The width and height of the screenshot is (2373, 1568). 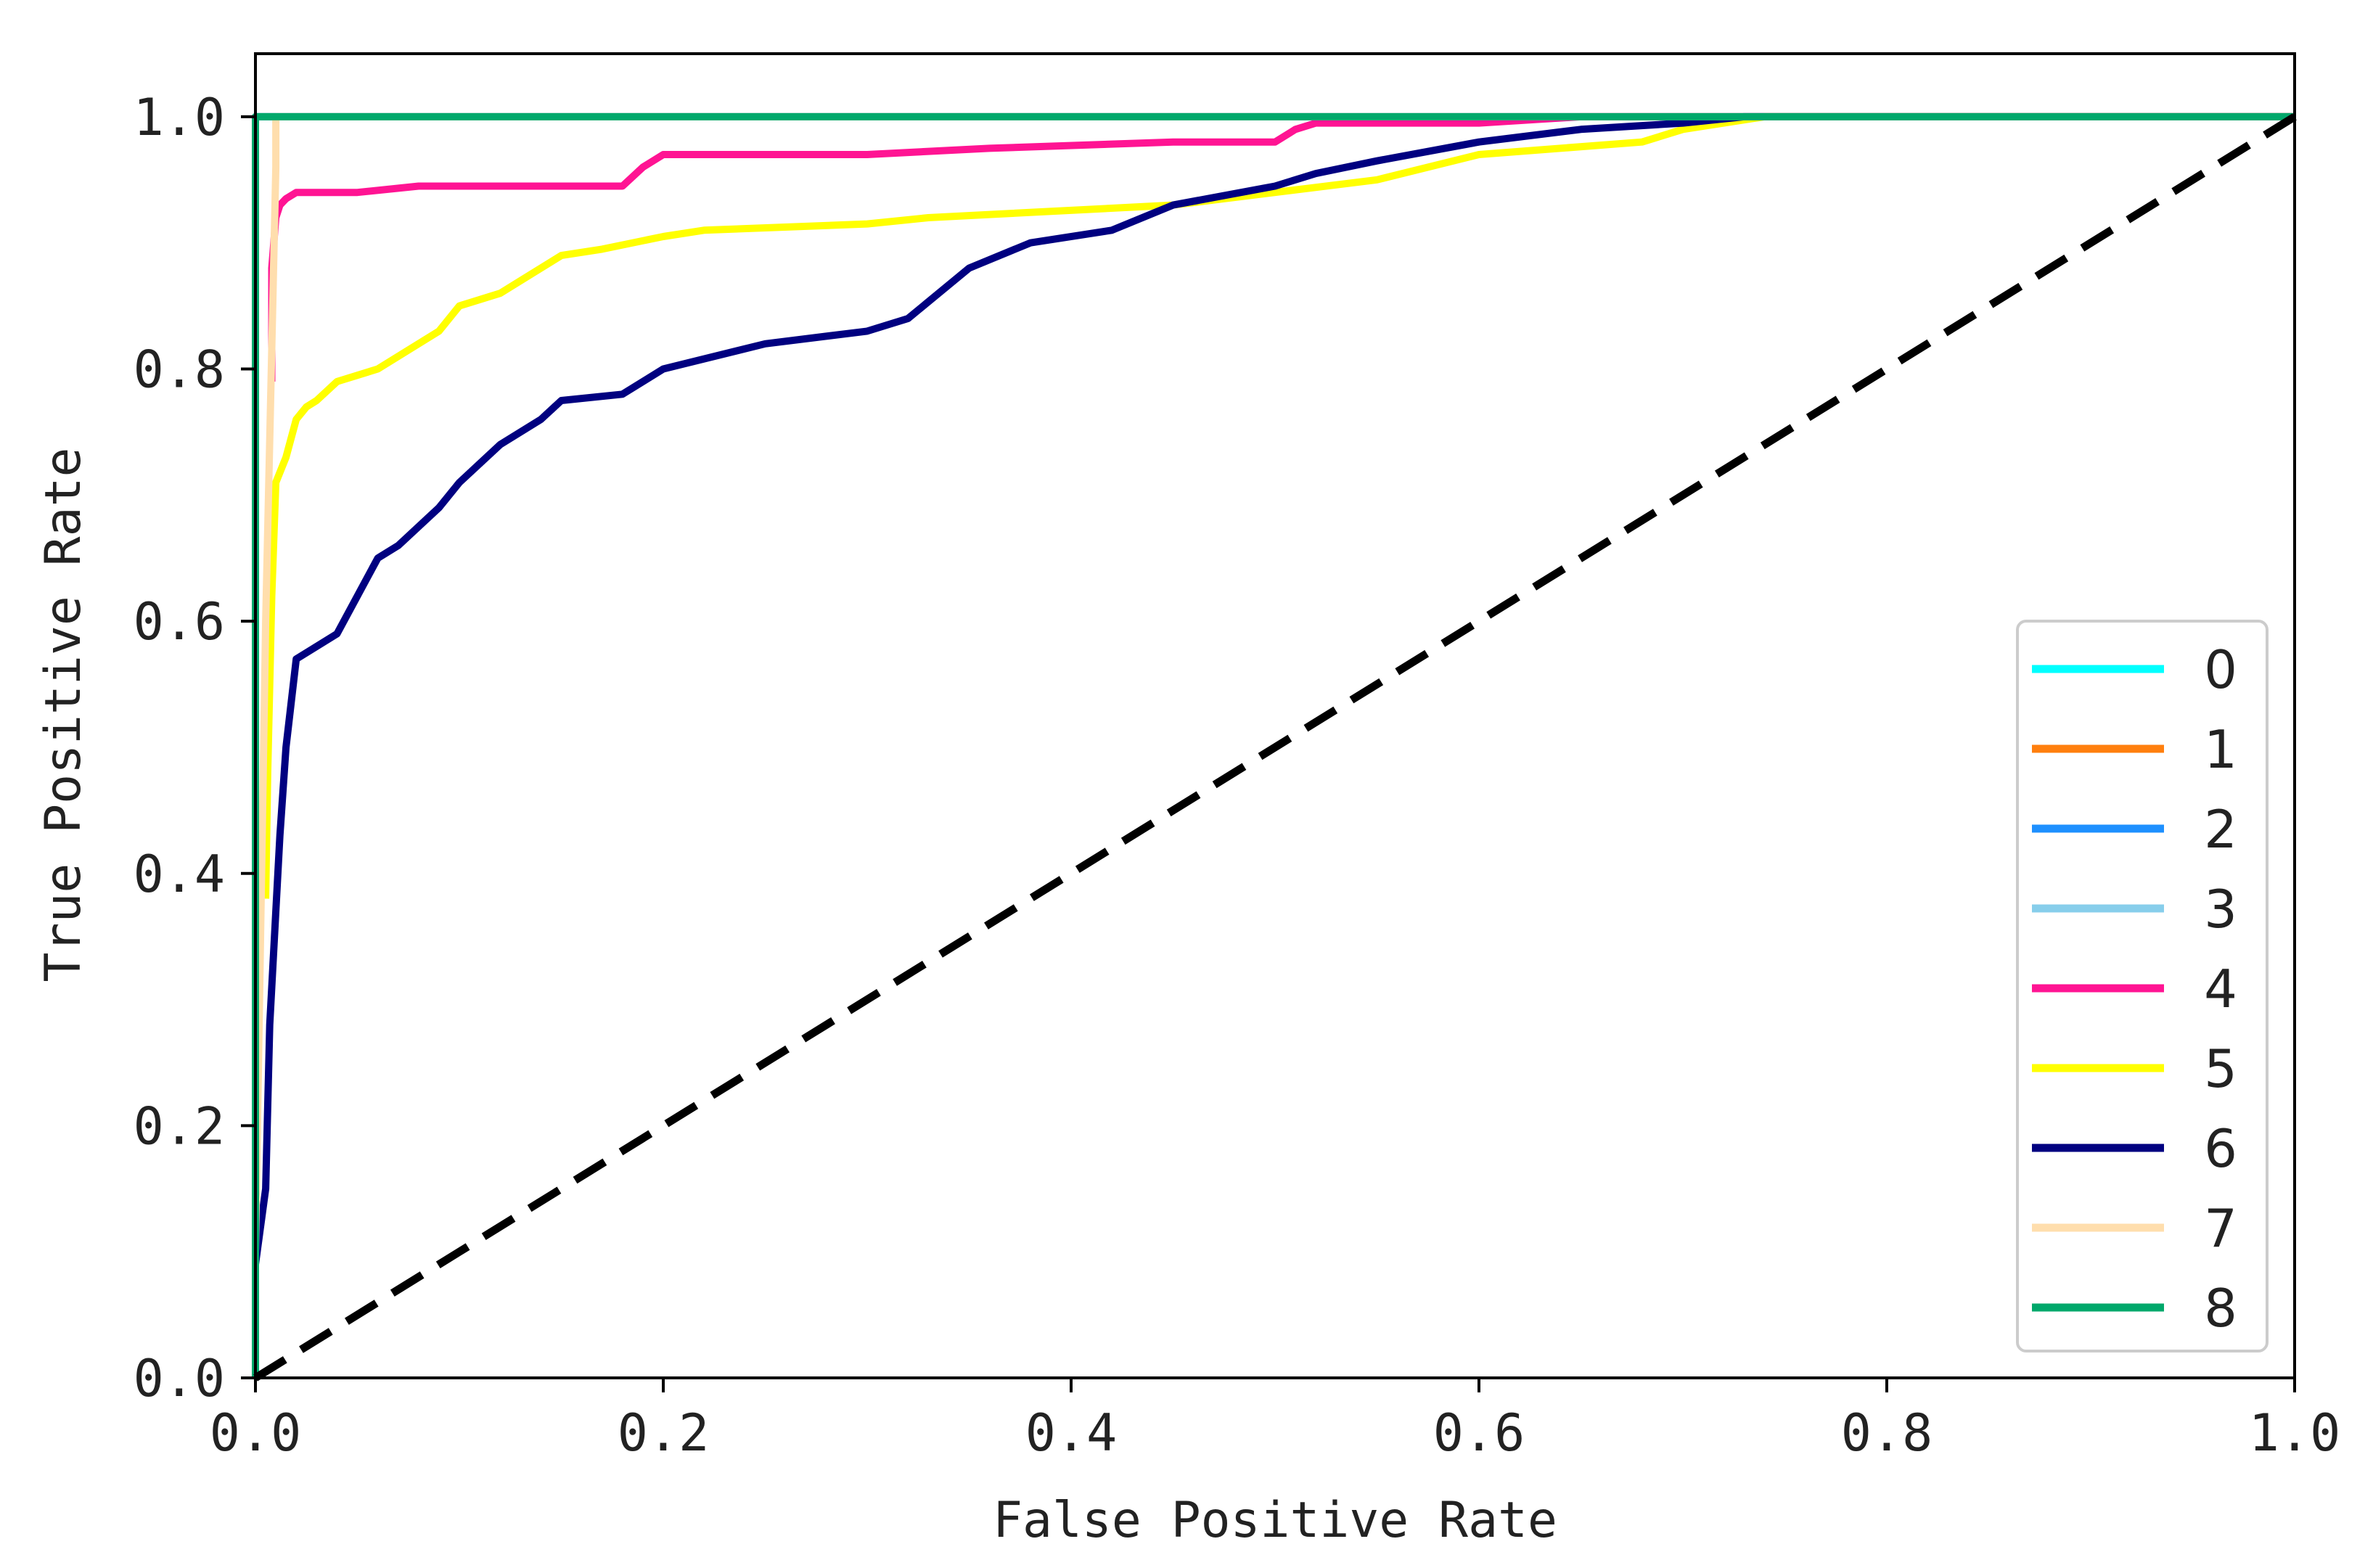 What do you see at coordinates (1479, 1433) in the screenshot?
I see `x-tick-label: 0.6` at bounding box center [1479, 1433].